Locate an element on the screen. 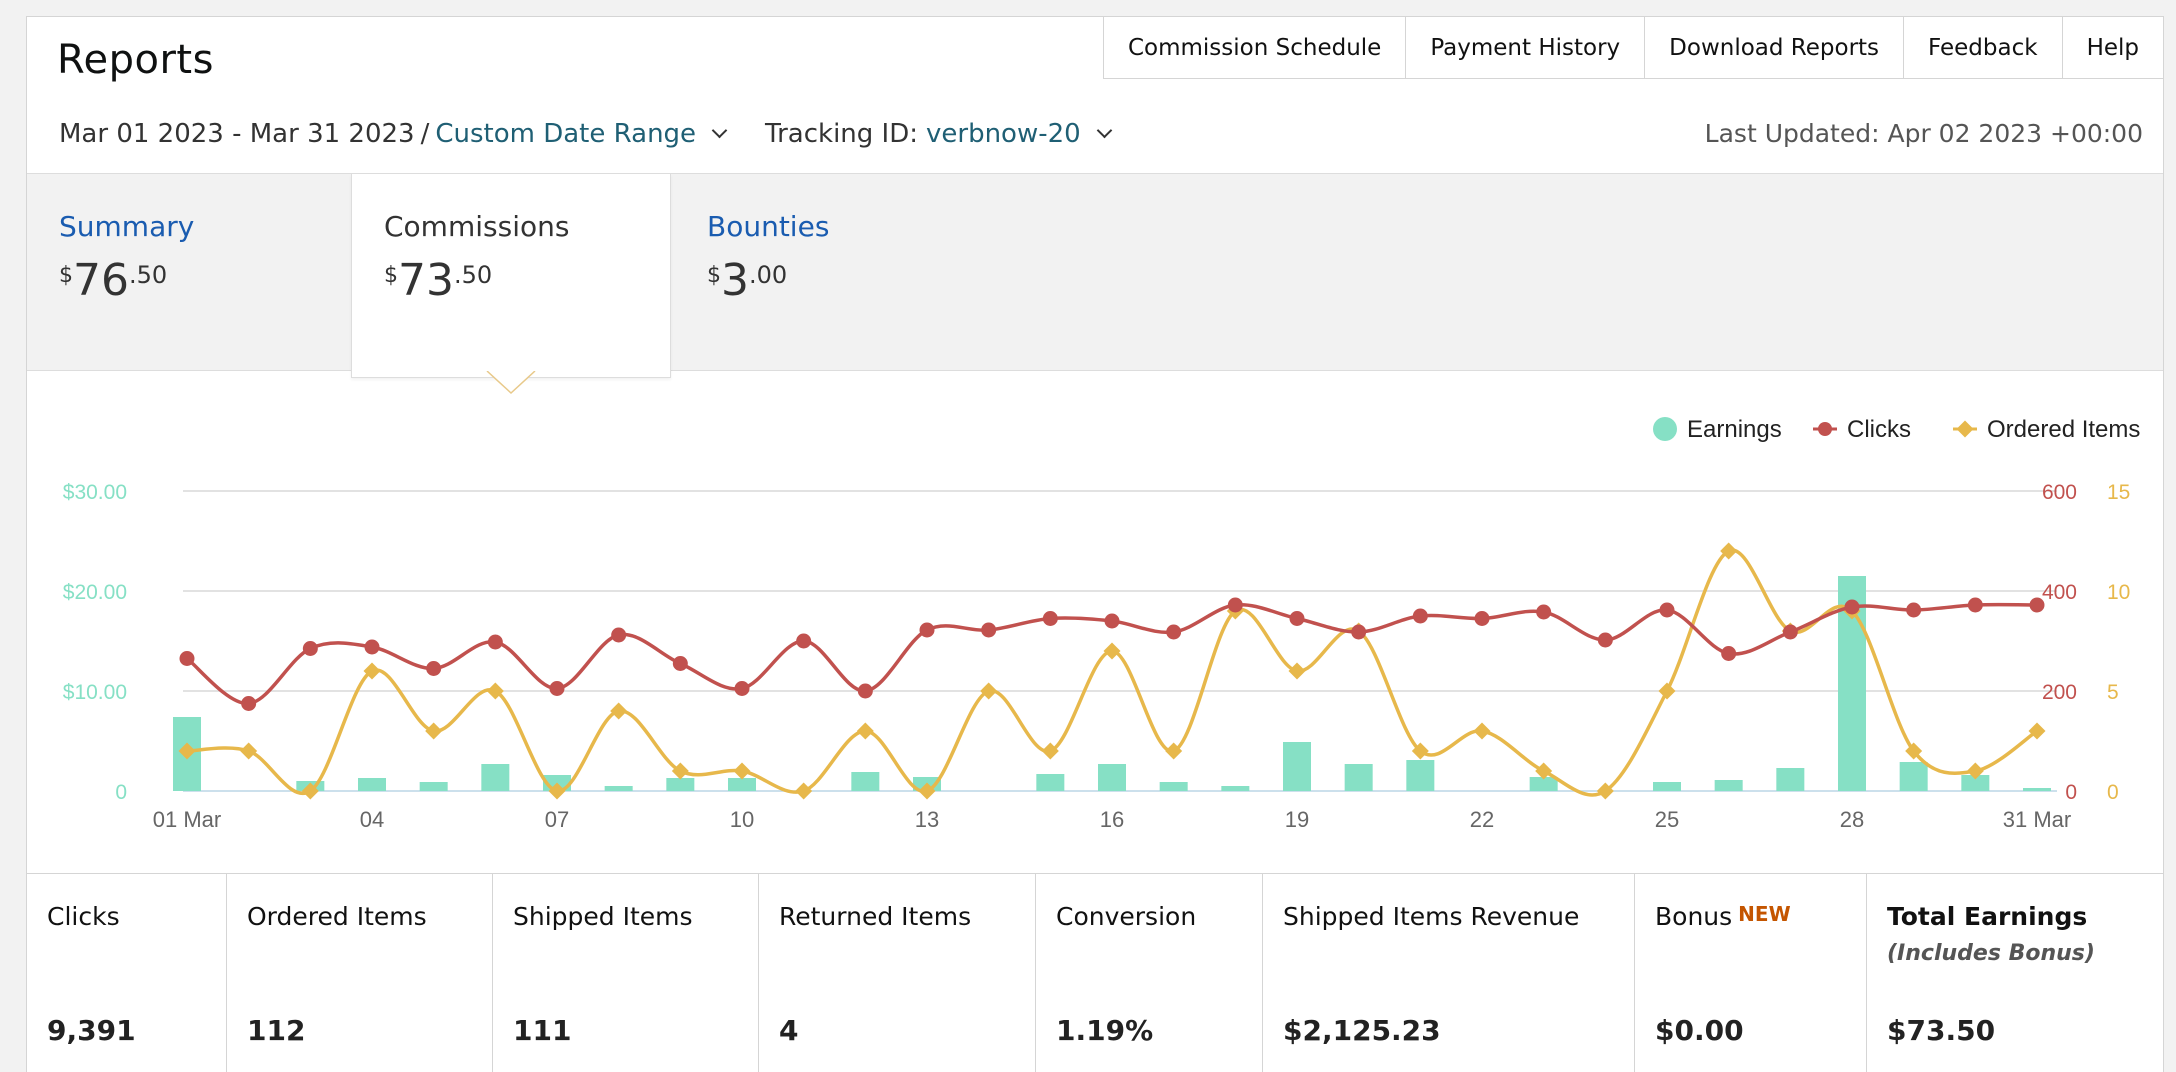 This screenshot has width=2176, height=1072. legend-clicks-label: Clicks is located at coordinates (1879, 429).